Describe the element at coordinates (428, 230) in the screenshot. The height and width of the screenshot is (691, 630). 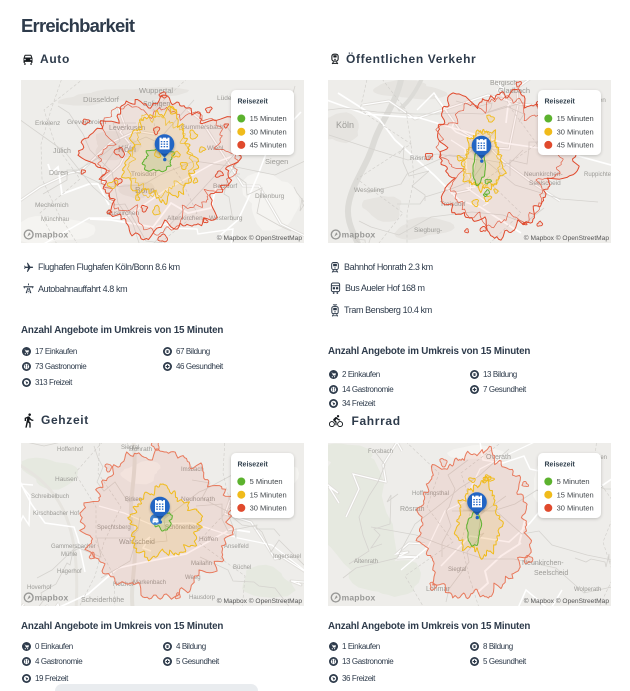
I see `svg-text: Siegburg-` at that location.